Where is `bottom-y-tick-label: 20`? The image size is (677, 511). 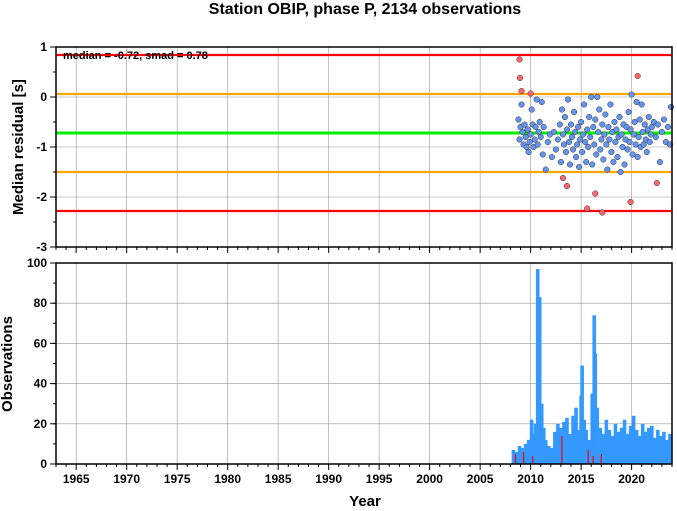 bottom-y-tick-label: 20 is located at coordinates (41, 424).